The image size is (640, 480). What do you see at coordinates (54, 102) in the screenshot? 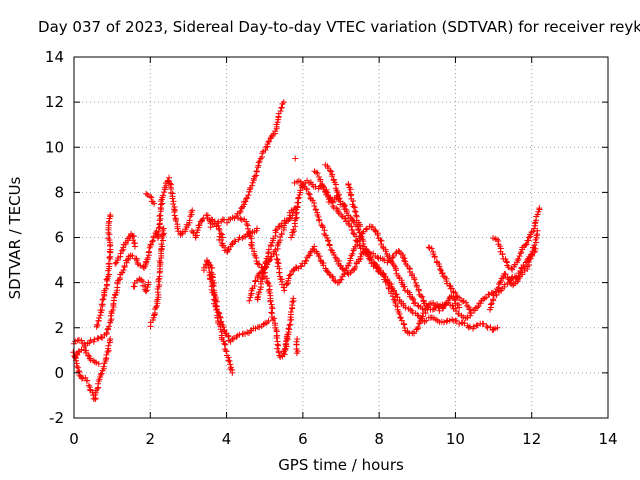
I see `y-tick-label: 12` at bounding box center [54, 102].